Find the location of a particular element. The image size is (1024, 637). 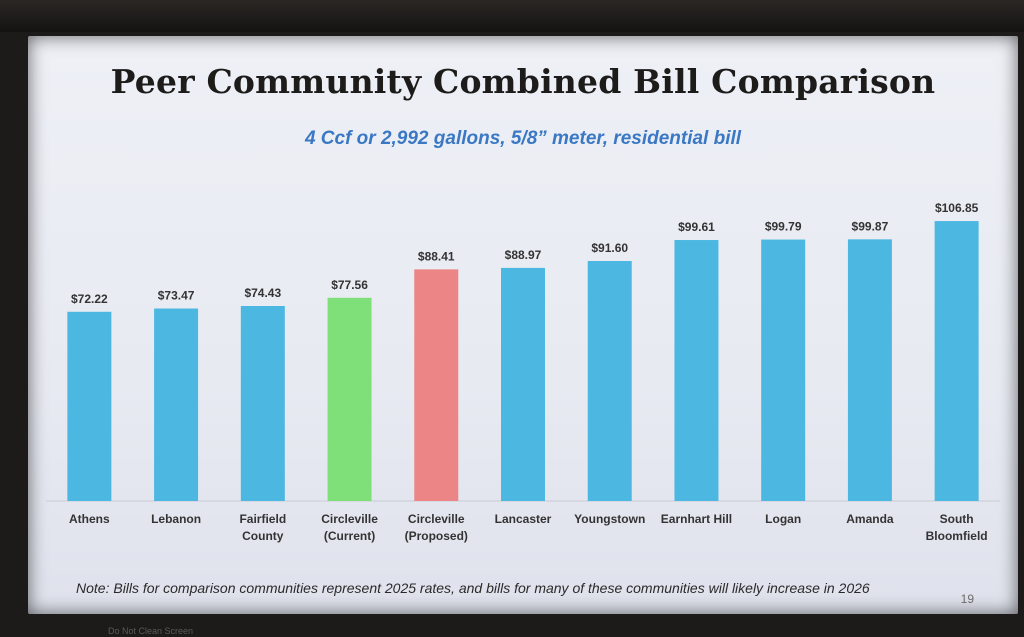

category-label: Youngstown is located at coordinates (609, 519).